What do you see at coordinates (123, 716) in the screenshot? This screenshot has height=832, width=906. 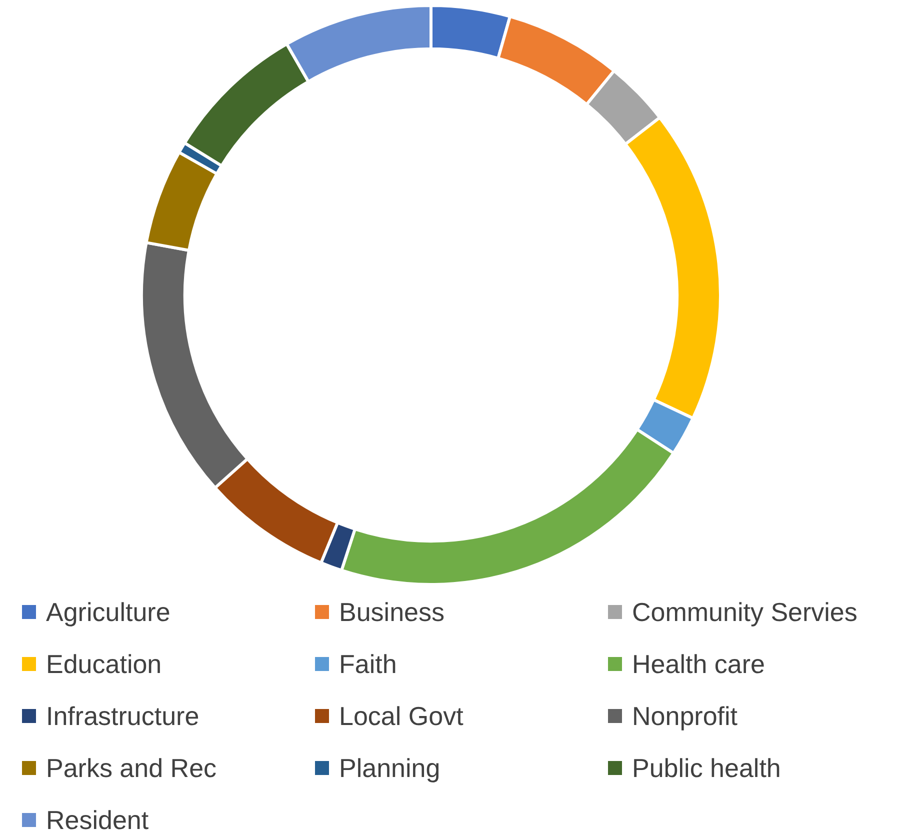 I see `legend-label: Infrastructure` at bounding box center [123, 716].